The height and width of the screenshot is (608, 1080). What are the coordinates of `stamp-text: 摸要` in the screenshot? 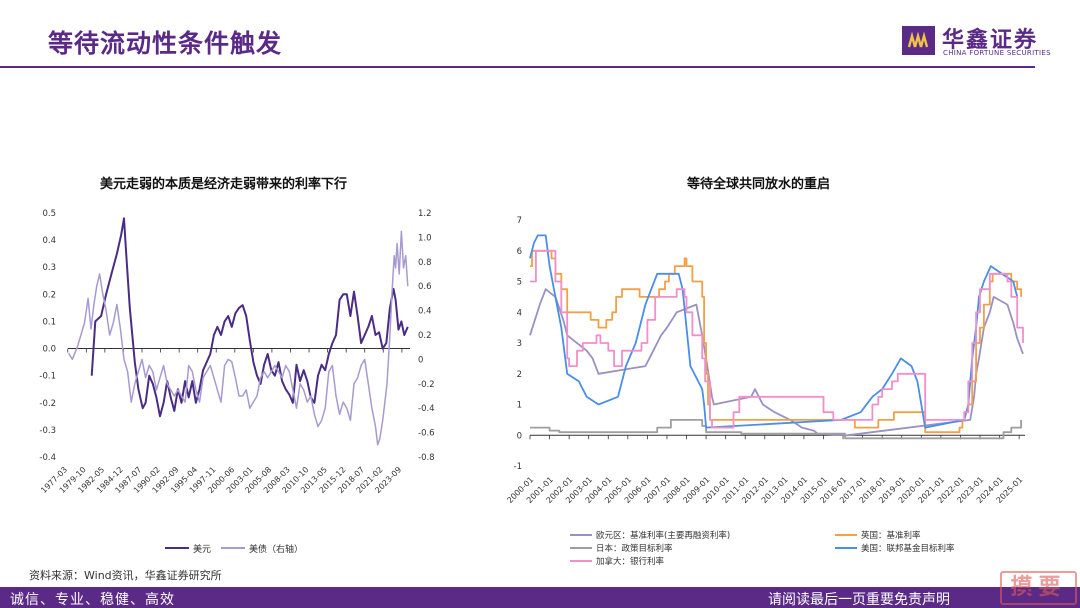 It's located at (1038, 587).